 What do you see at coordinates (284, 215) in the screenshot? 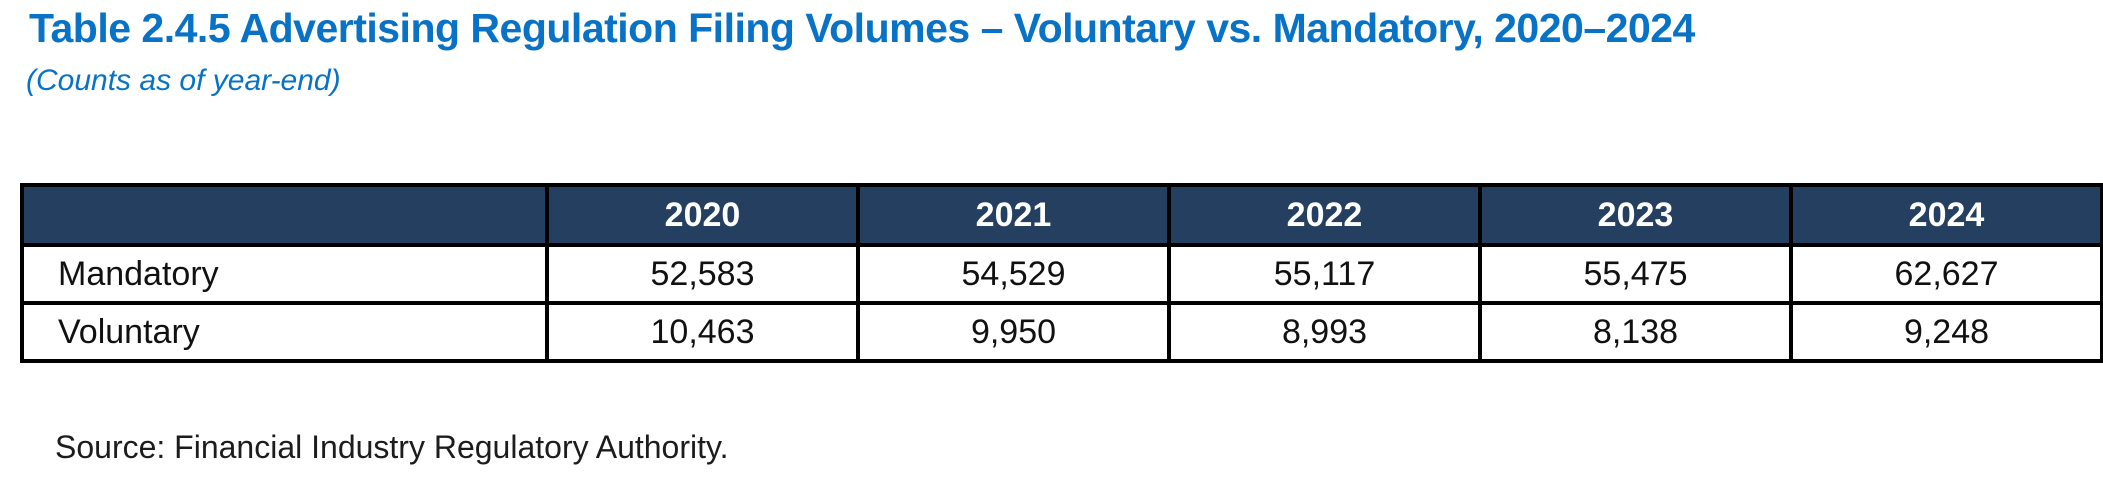
I see `column-header-blank` at bounding box center [284, 215].